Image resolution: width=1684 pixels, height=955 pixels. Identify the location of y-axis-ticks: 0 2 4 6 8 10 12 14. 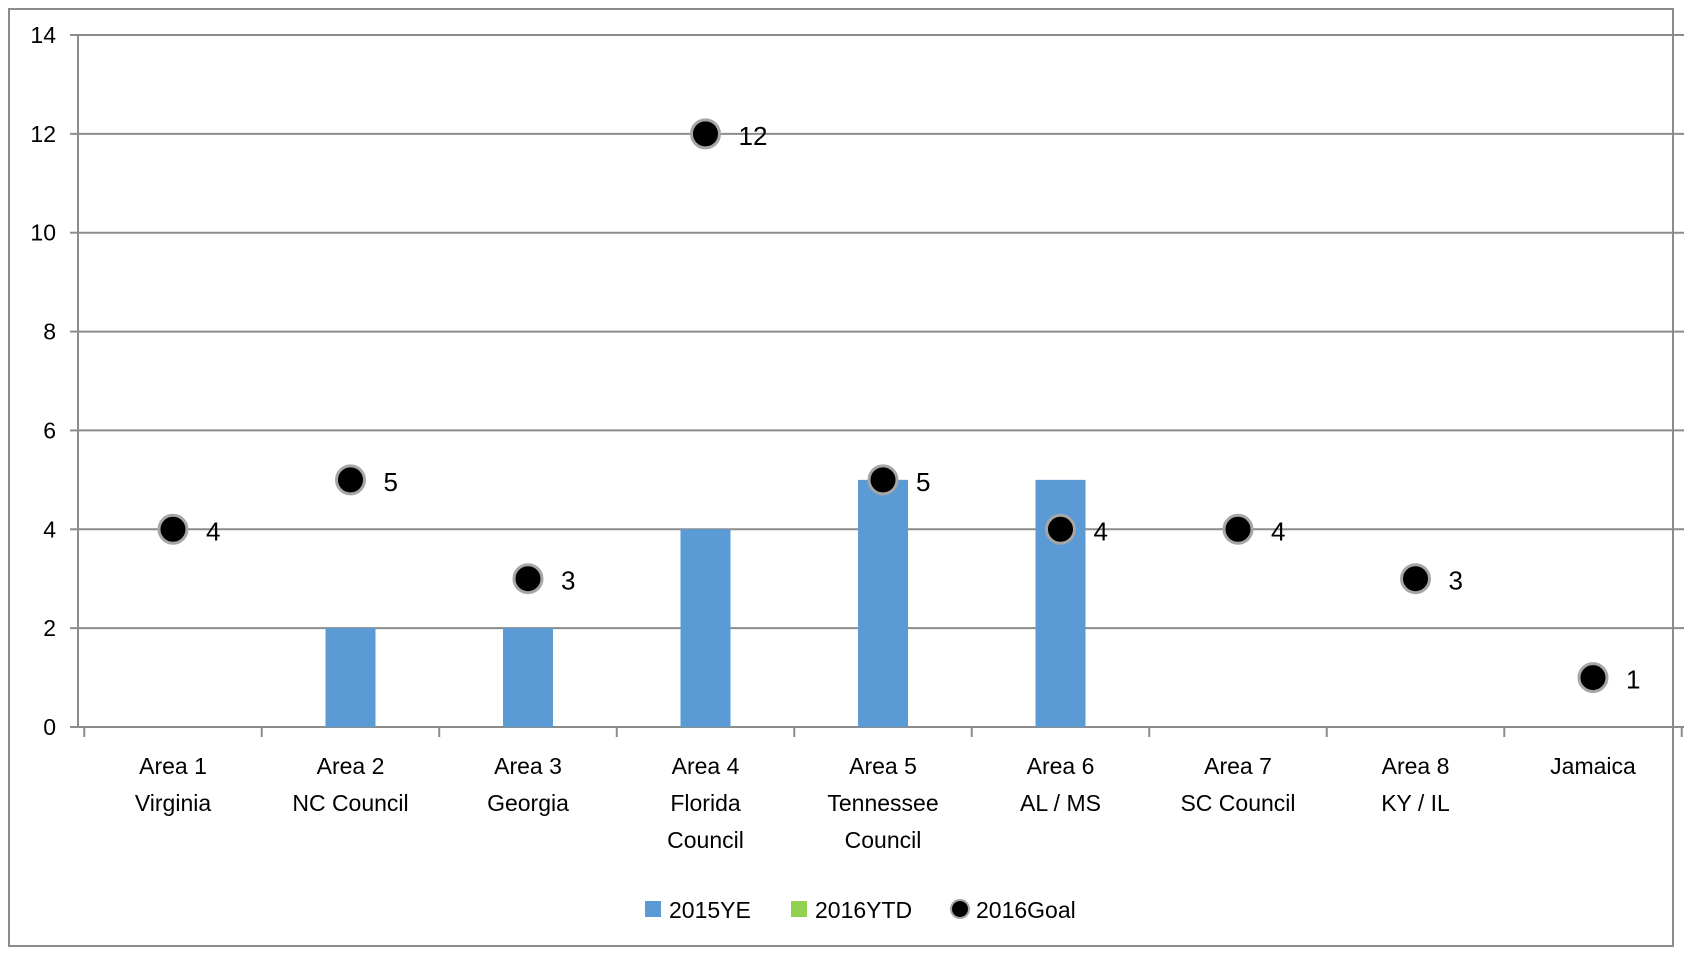
(43, 381).